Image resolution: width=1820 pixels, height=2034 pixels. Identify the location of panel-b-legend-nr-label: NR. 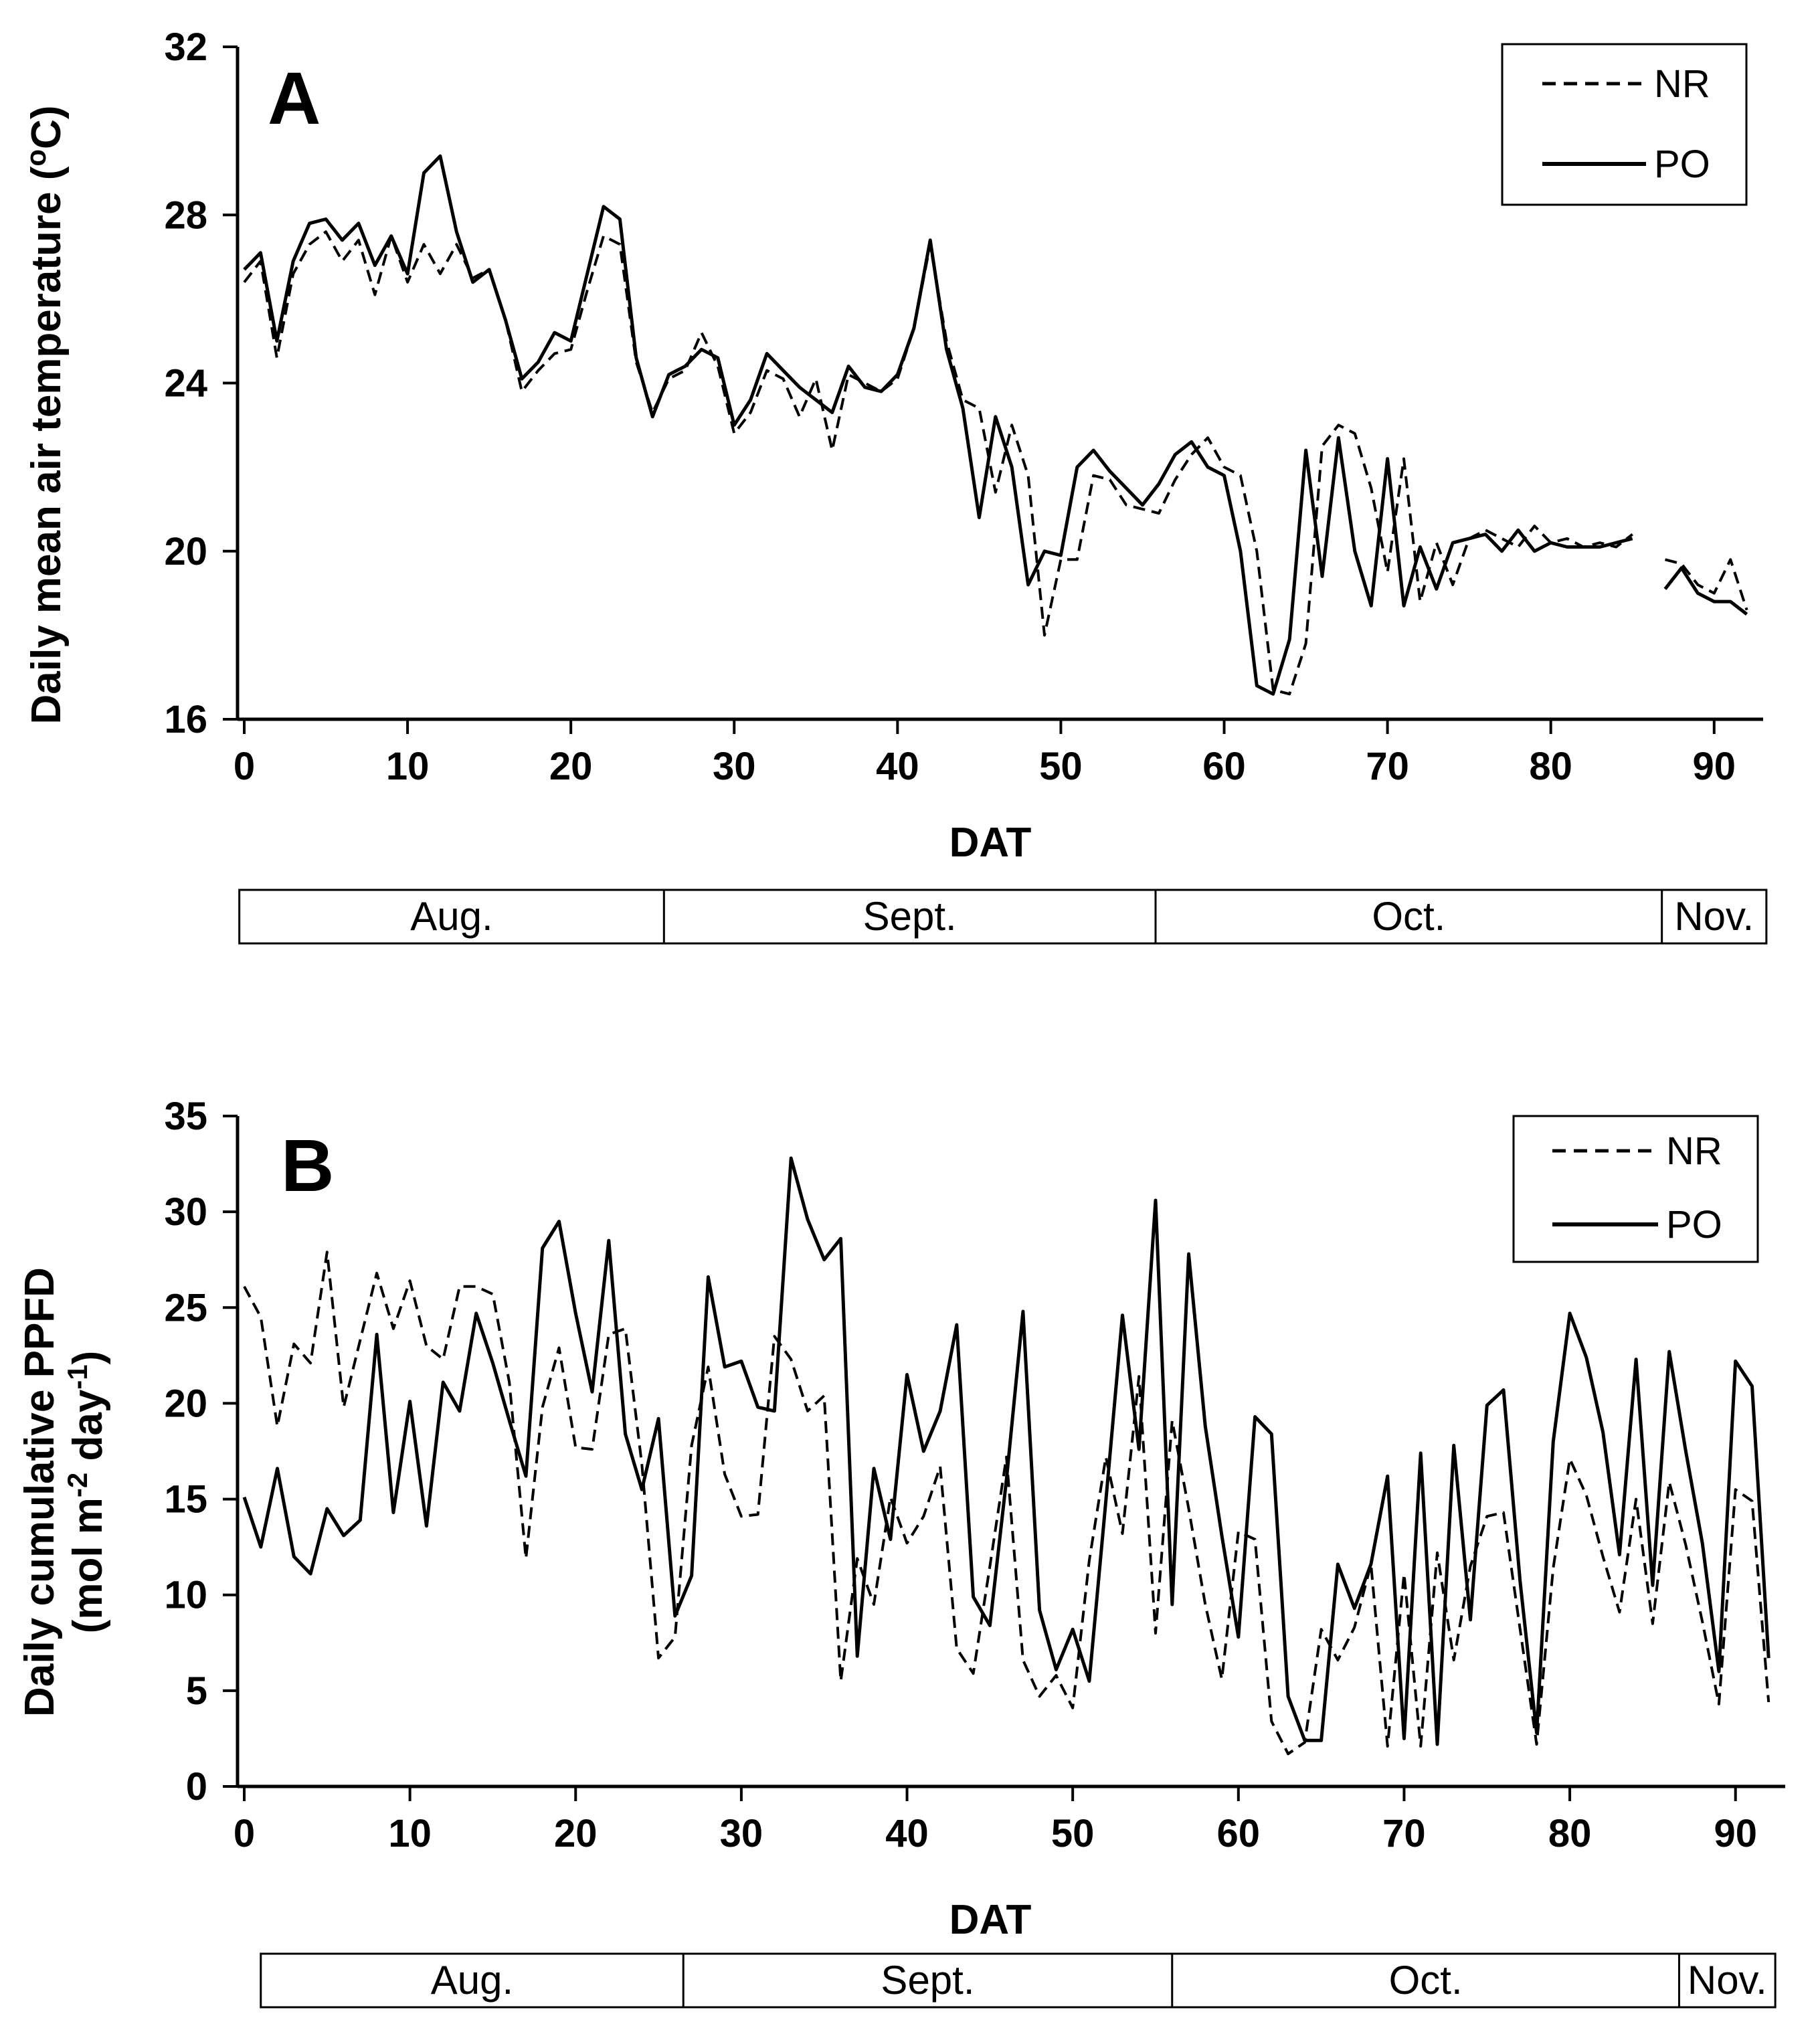
(1694, 1151).